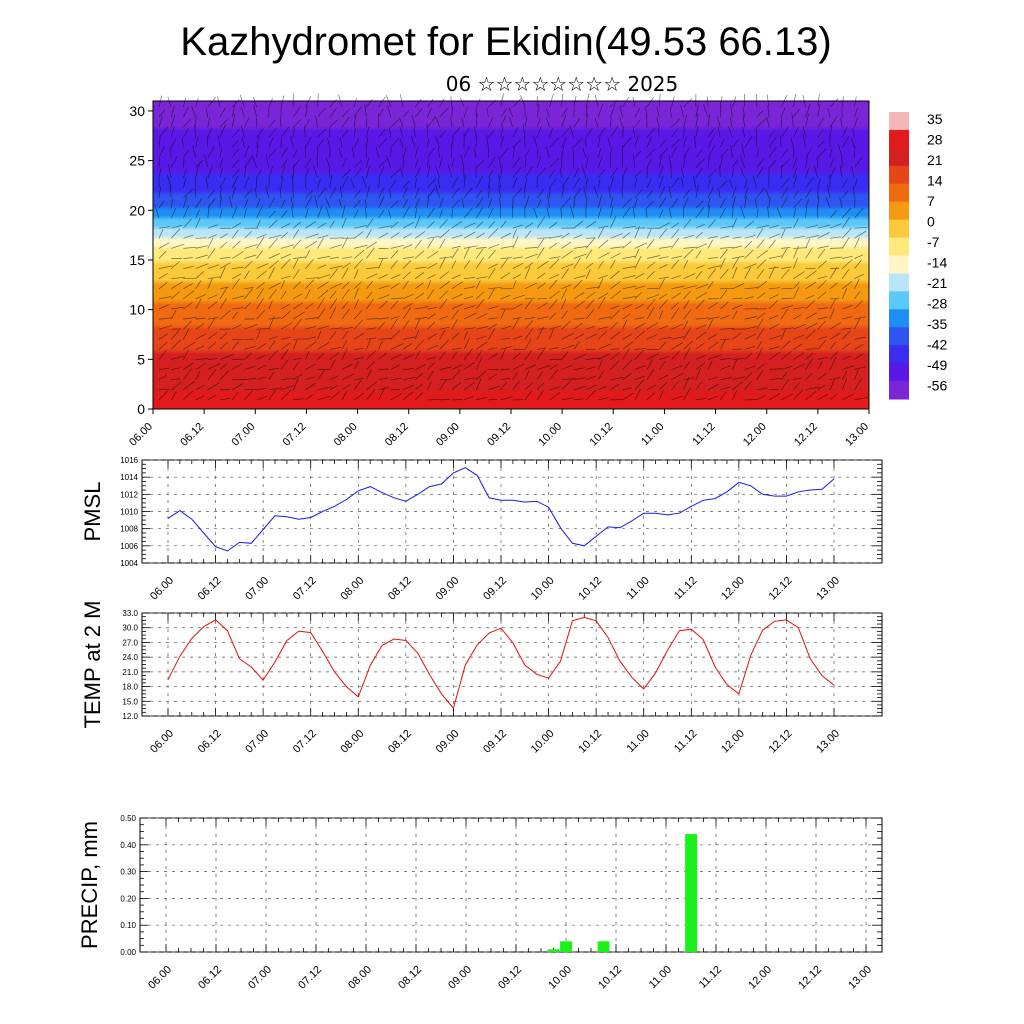 The width and height of the screenshot is (1024, 1024). Describe the element at coordinates (610, 978) in the screenshot. I see `x-tick-label: 10.12` at that location.